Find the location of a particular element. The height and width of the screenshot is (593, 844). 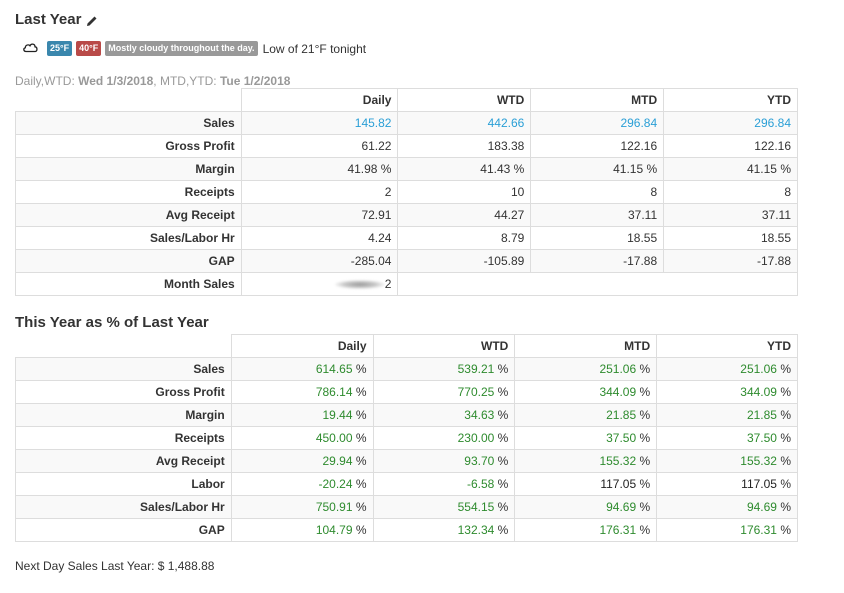

page-title-text: Last Year is located at coordinates (48, 19).